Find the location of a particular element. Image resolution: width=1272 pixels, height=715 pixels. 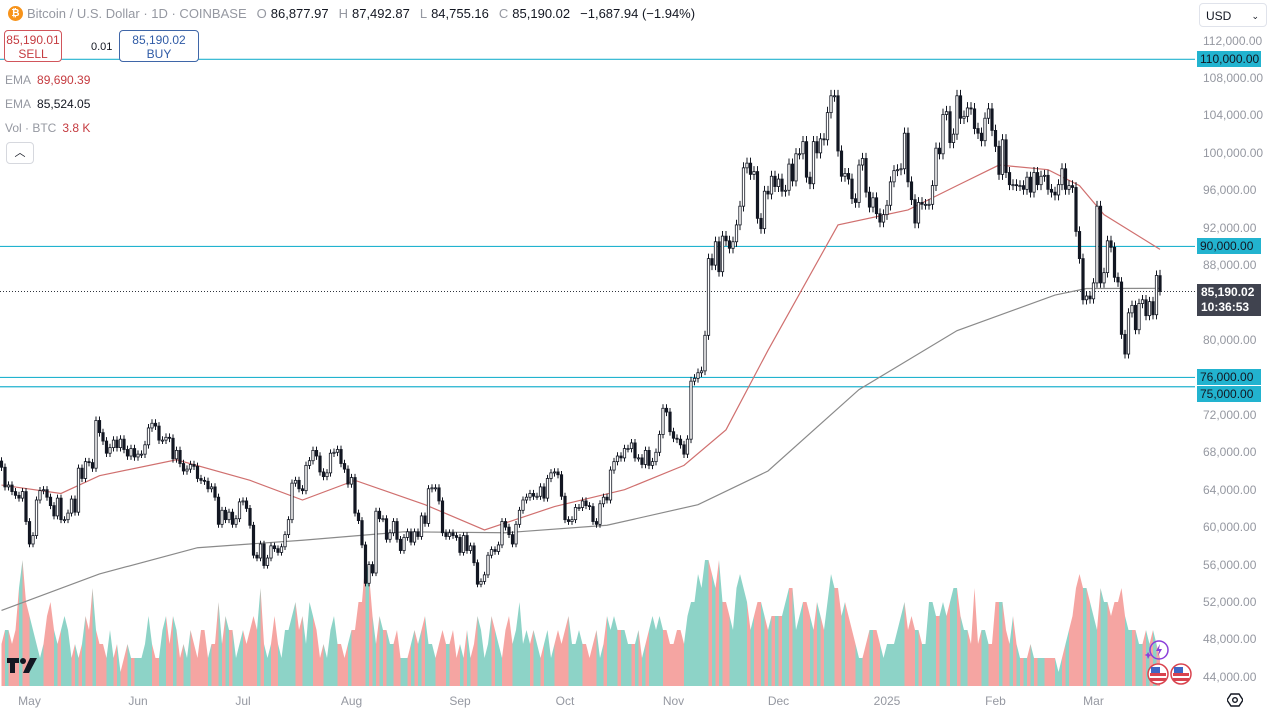

legend-ema-slow: EMA 85,524.05 is located at coordinates (47, 104).